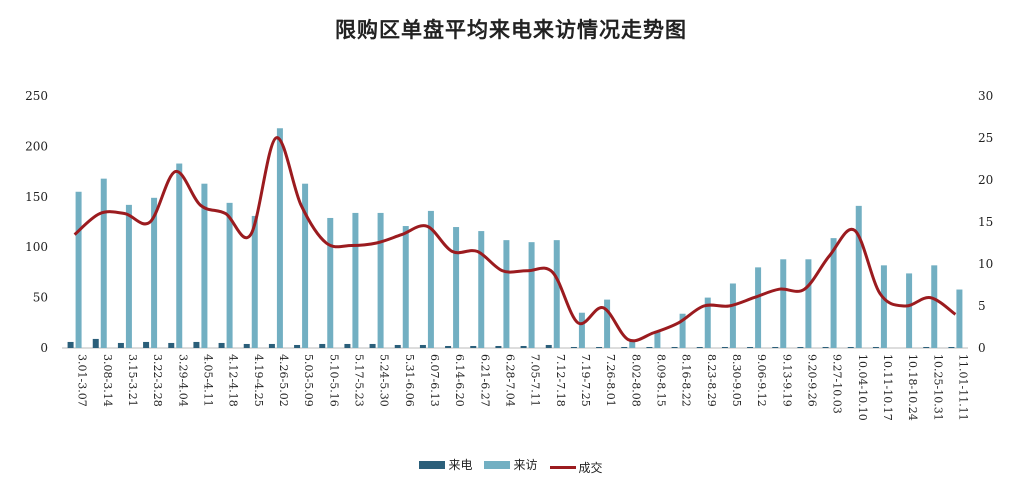 This screenshot has width=1022, height=494. I want to click on x-tick-label: 8.02-8.08, so click(635, 380).